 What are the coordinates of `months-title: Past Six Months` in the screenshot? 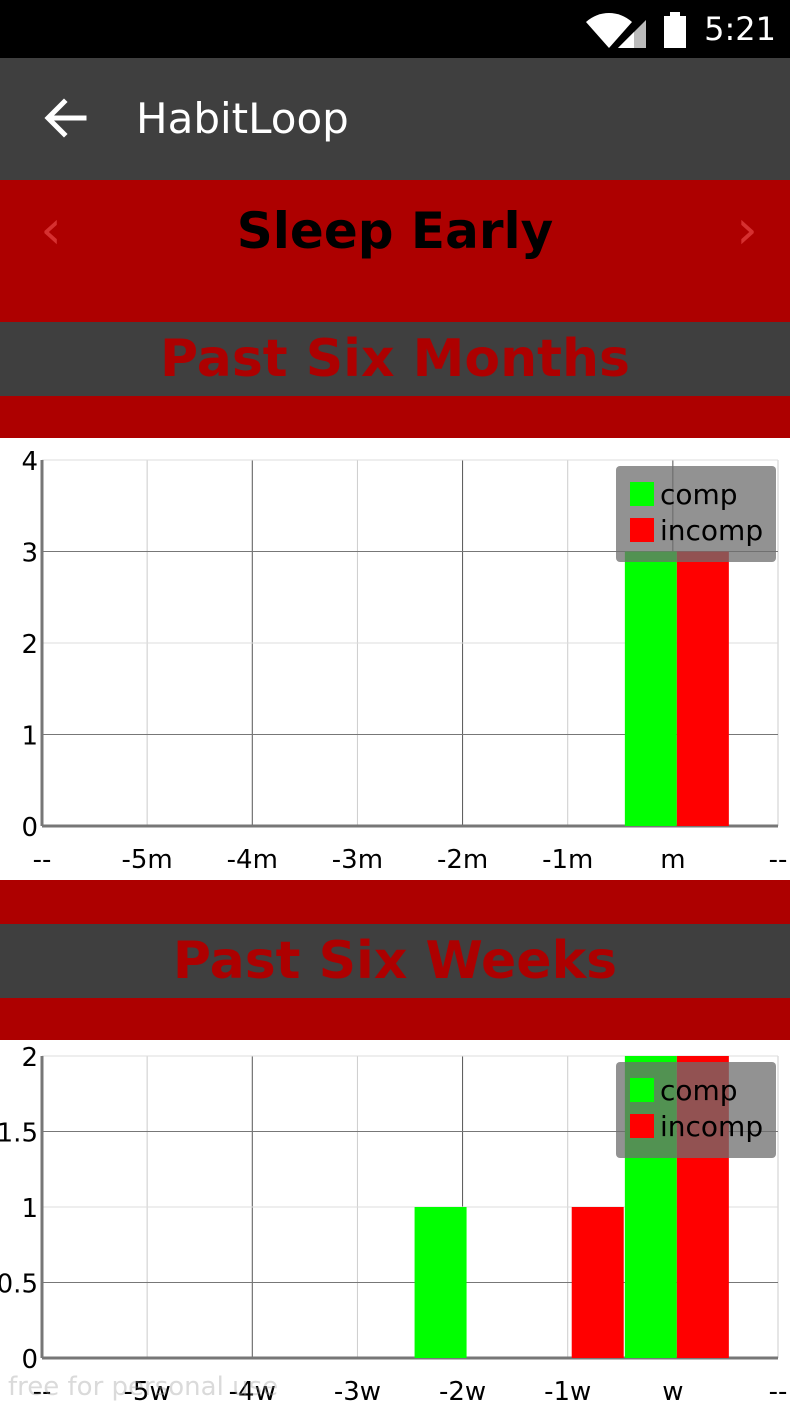 It's located at (395, 359).